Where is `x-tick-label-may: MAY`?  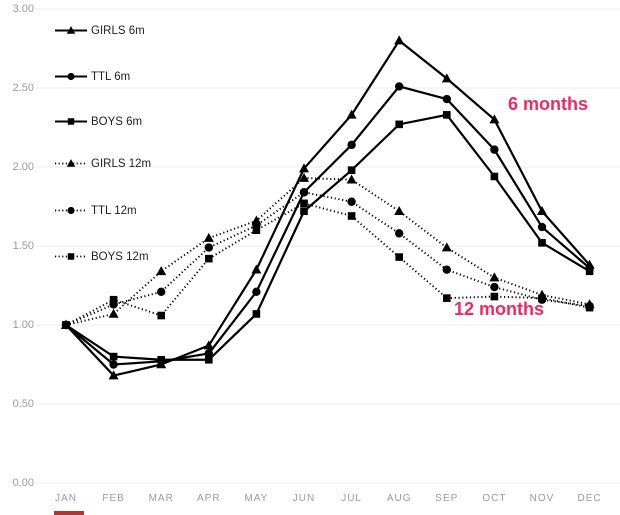
x-tick-label-may: MAY is located at coordinates (256, 498).